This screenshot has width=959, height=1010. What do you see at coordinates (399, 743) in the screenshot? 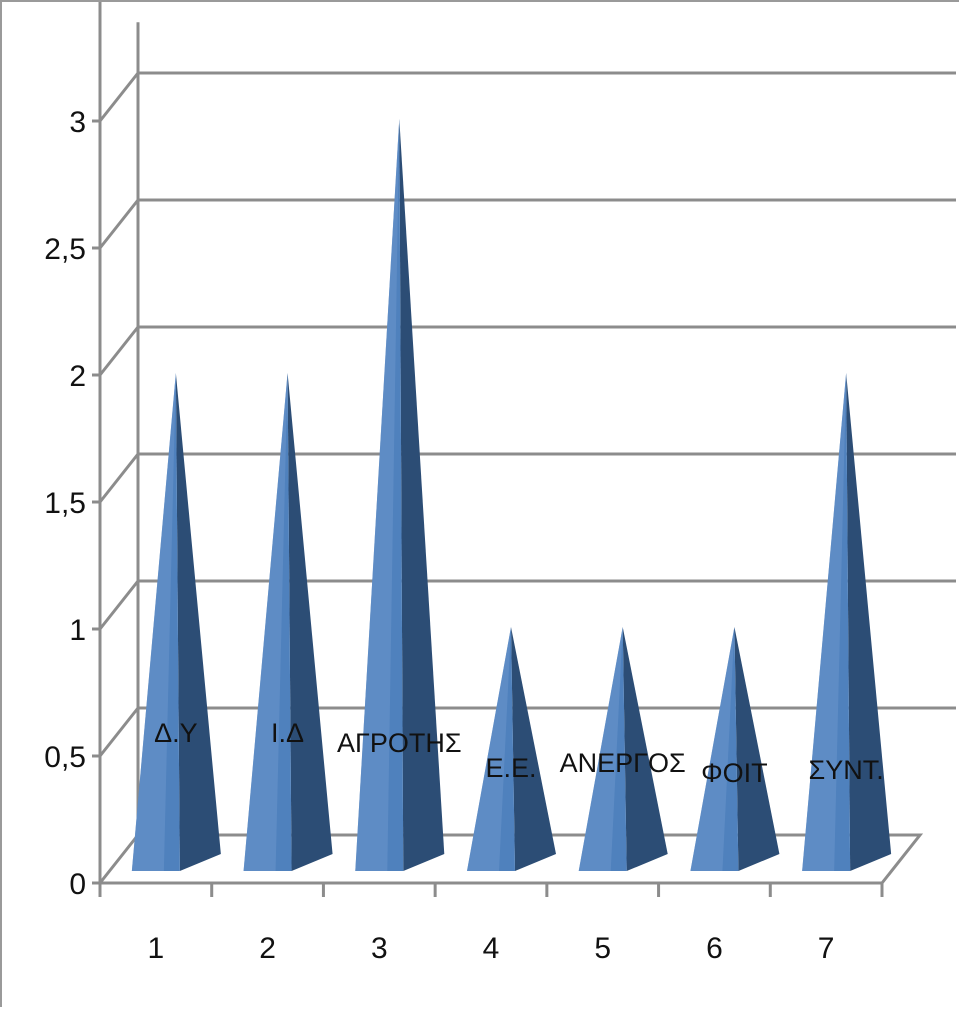
I see `data-label: ΑΓΡΟΤΗΣ` at bounding box center [399, 743].